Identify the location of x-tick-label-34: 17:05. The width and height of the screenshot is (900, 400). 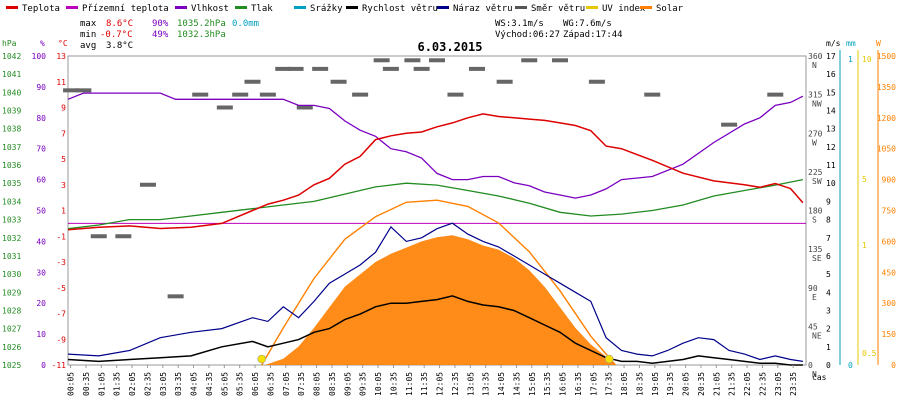
(593, 384).